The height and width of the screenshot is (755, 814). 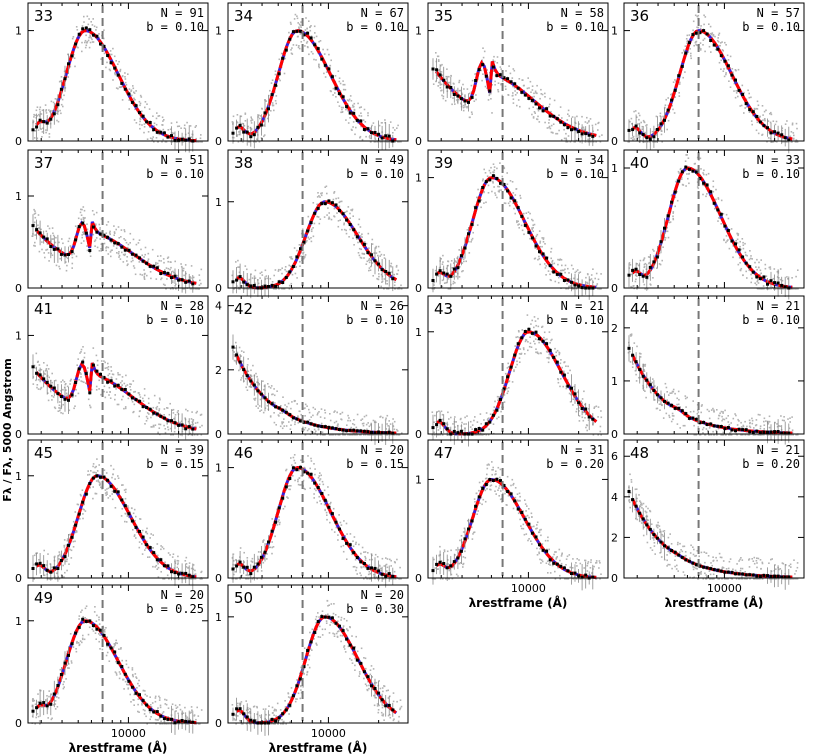 What do you see at coordinates (317, 237) in the screenshot?
I see `grey-points` at bounding box center [317, 237].